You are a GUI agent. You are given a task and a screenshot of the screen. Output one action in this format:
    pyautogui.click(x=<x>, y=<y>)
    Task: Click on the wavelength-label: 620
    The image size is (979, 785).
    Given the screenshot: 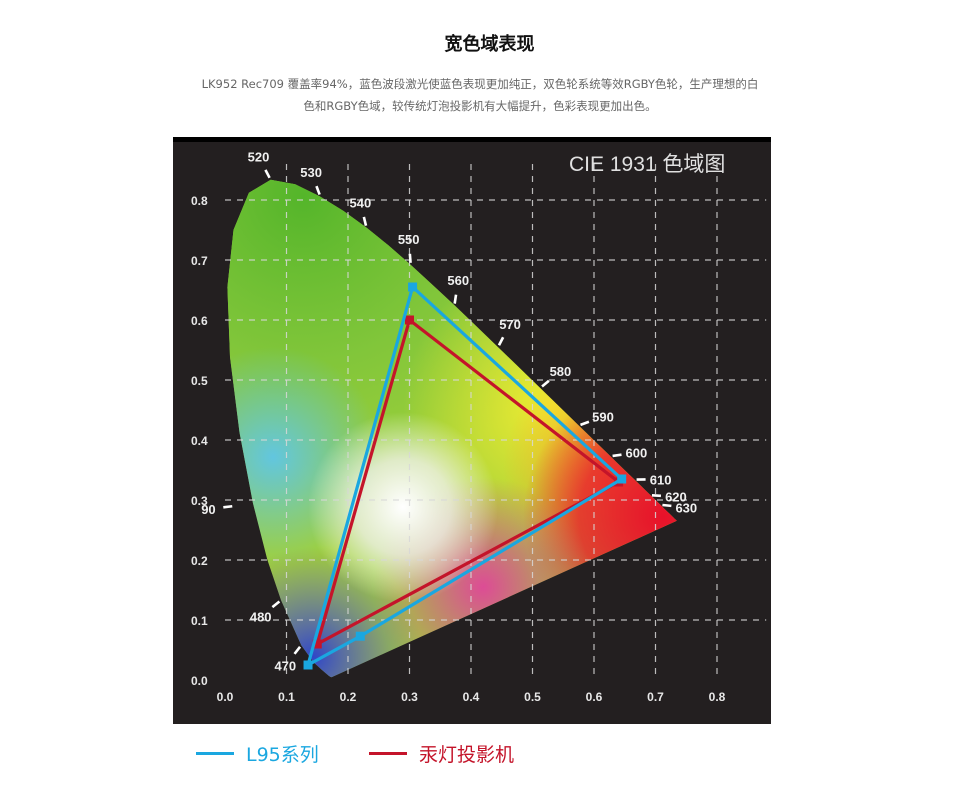 What is the action you would take?
    pyautogui.click(x=676, y=497)
    